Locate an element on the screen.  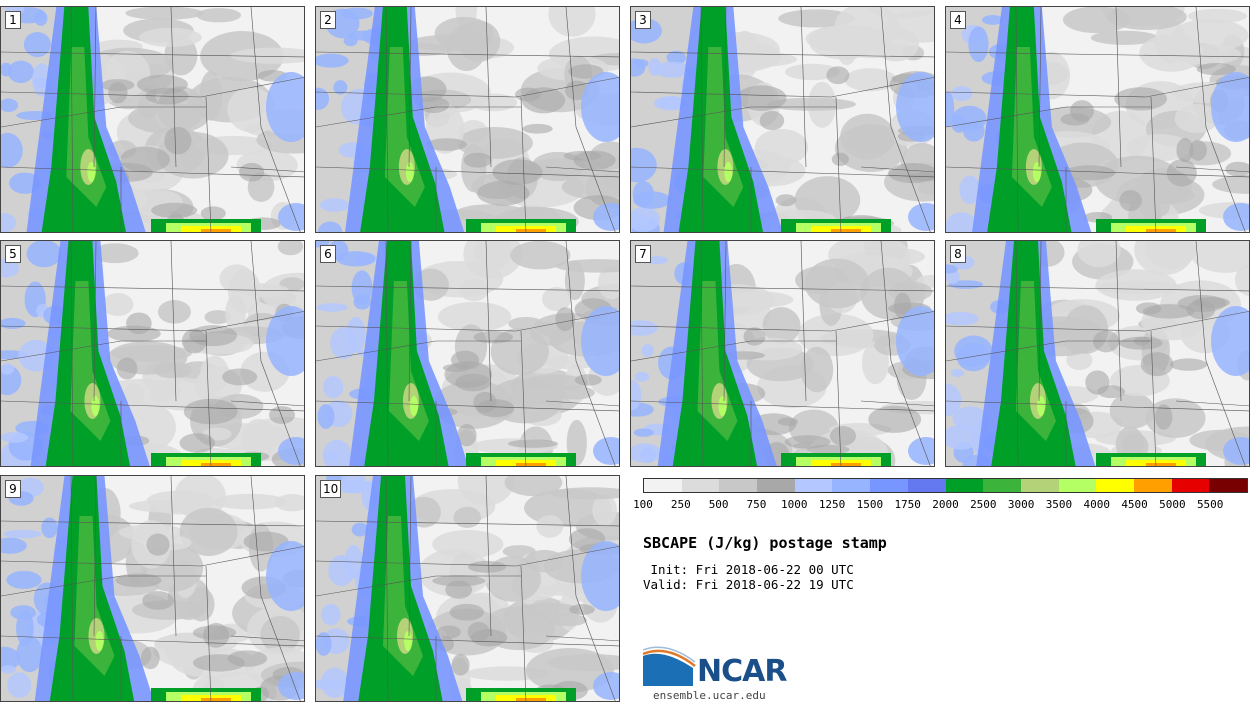
init-time: Init: Fri 2018-06-22 00 UTC is located at coordinates (748, 569).